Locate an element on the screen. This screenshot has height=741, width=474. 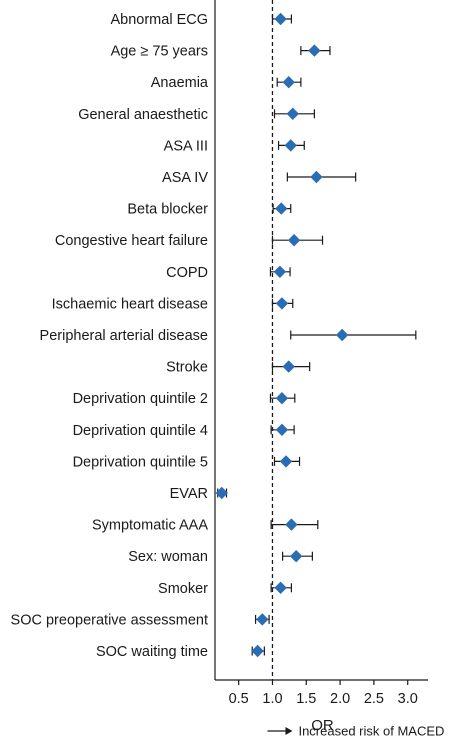
x-tick-label: 2.0 is located at coordinates (340, 699).